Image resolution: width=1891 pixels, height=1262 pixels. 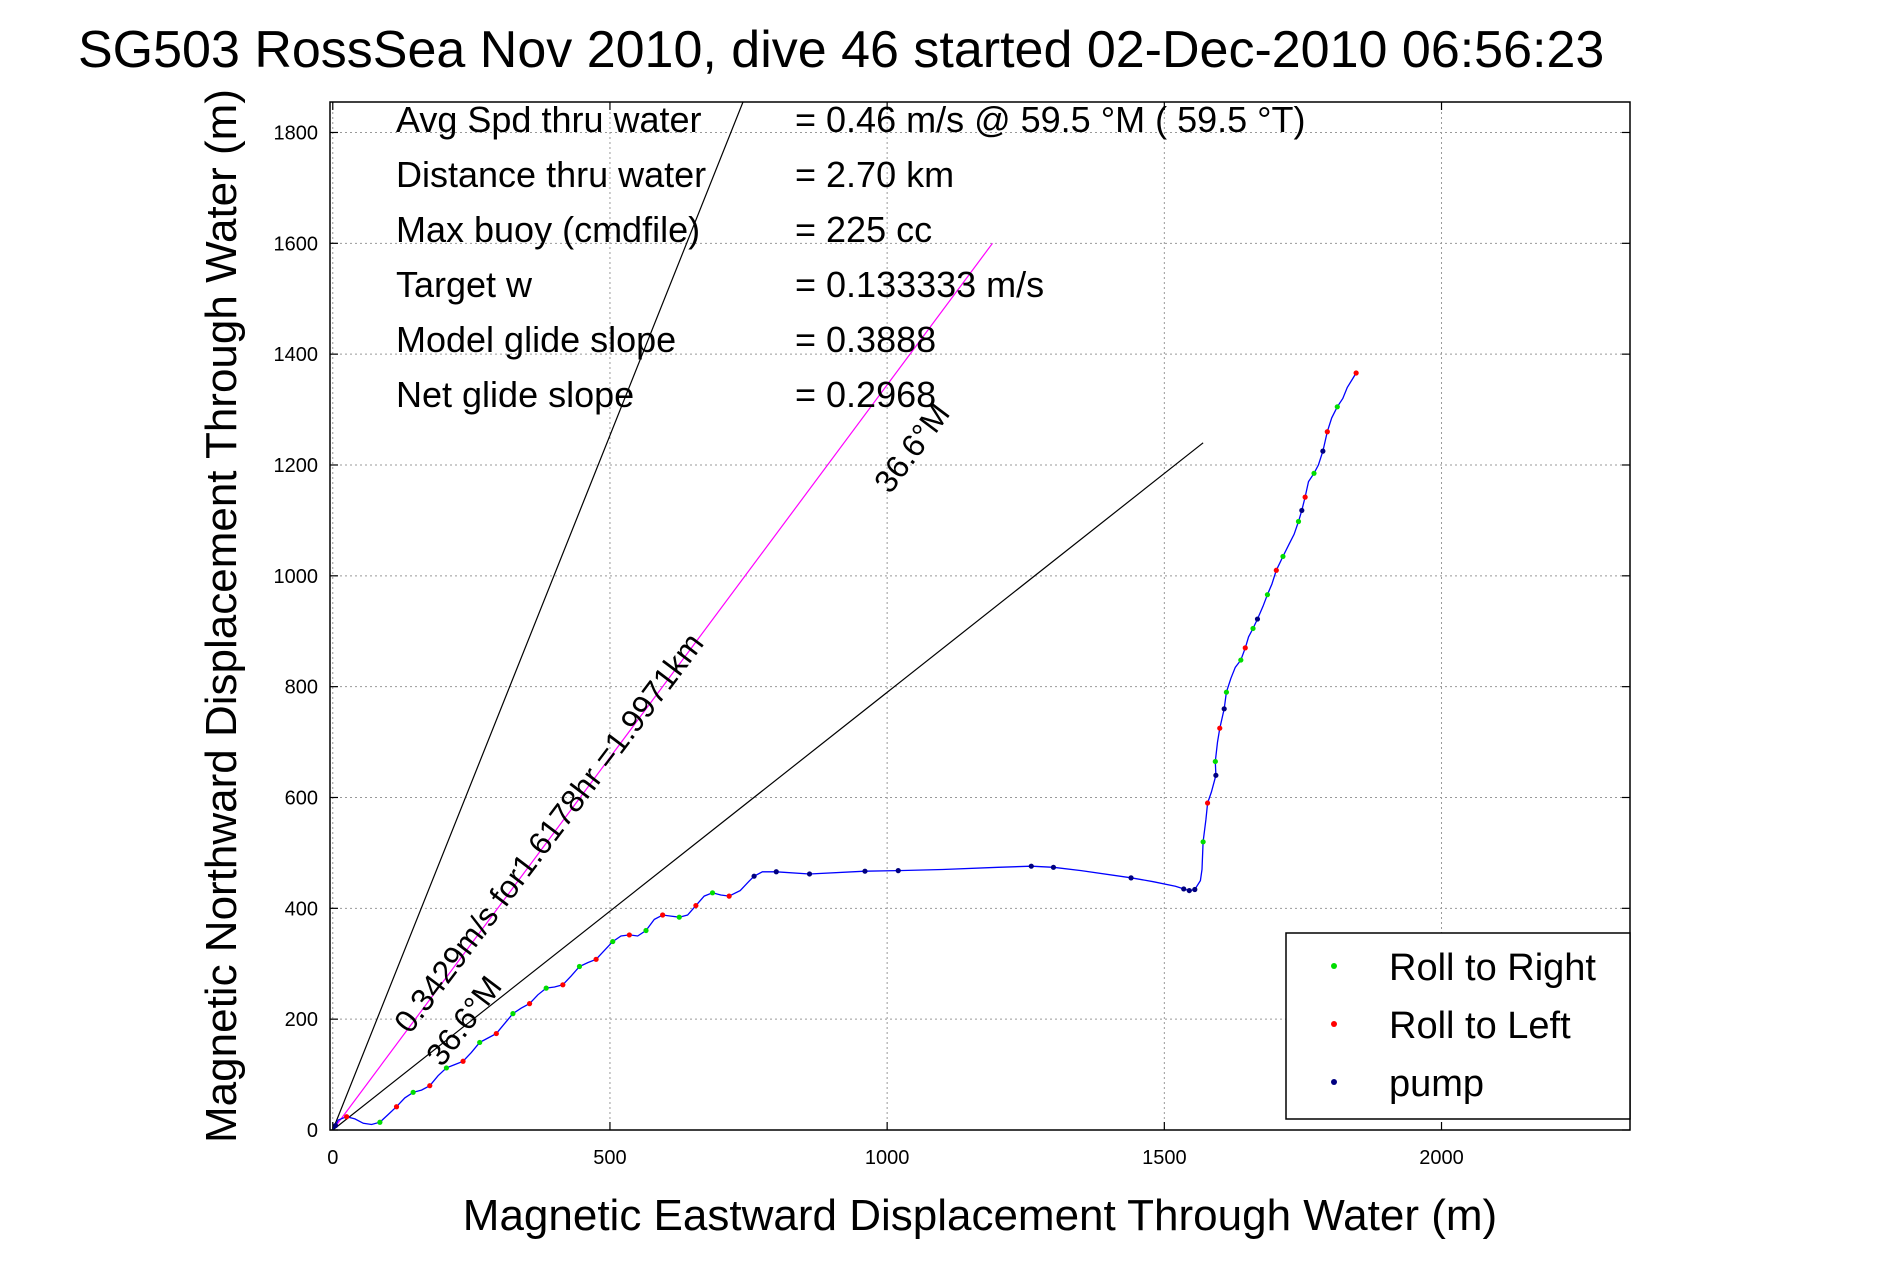 I want to click on x-tick-label: 2000, so click(x=1441, y=1158).